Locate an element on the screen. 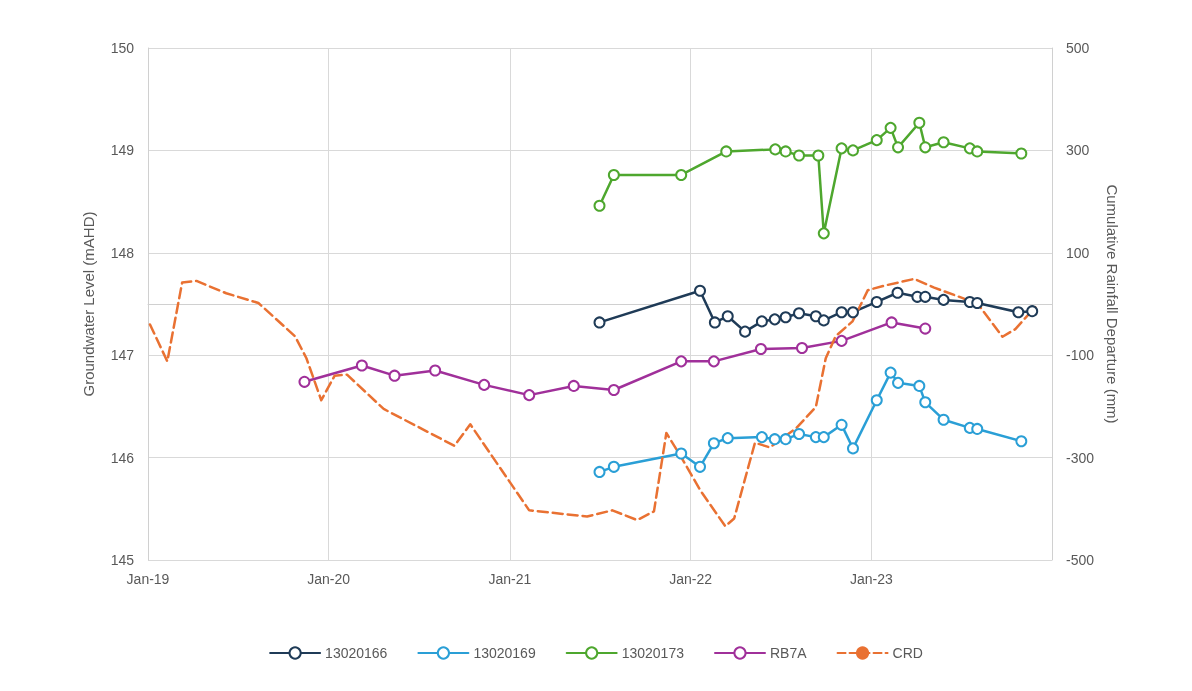 Image resolution: width=1192 pixels, height=691 pixels. y-tick-label: 146 is located at coordinates (122, 457).